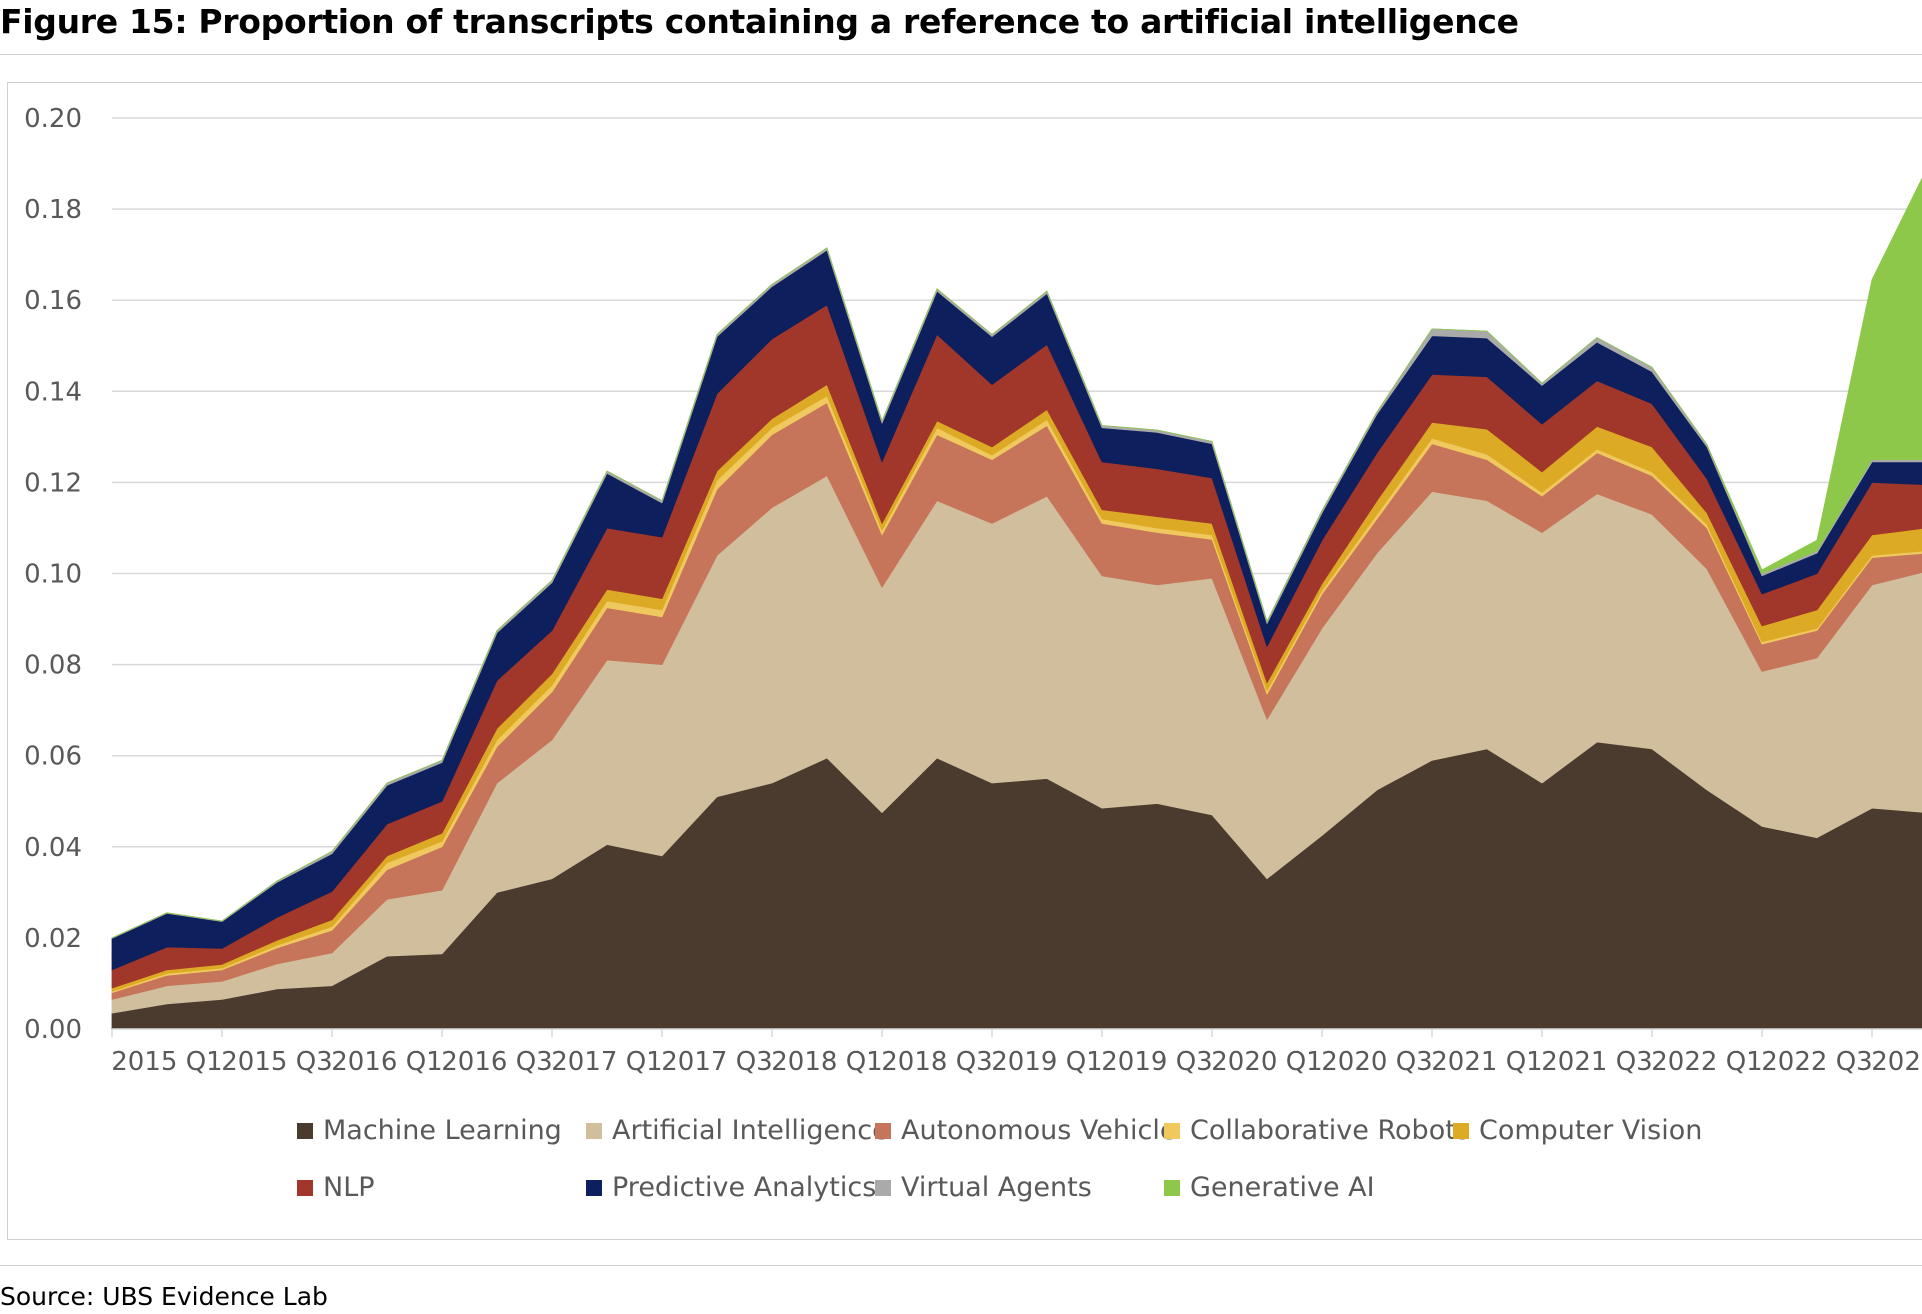  I want to click on legend-item-virtual-agents: Virtual Agents, so click(983, 1187).